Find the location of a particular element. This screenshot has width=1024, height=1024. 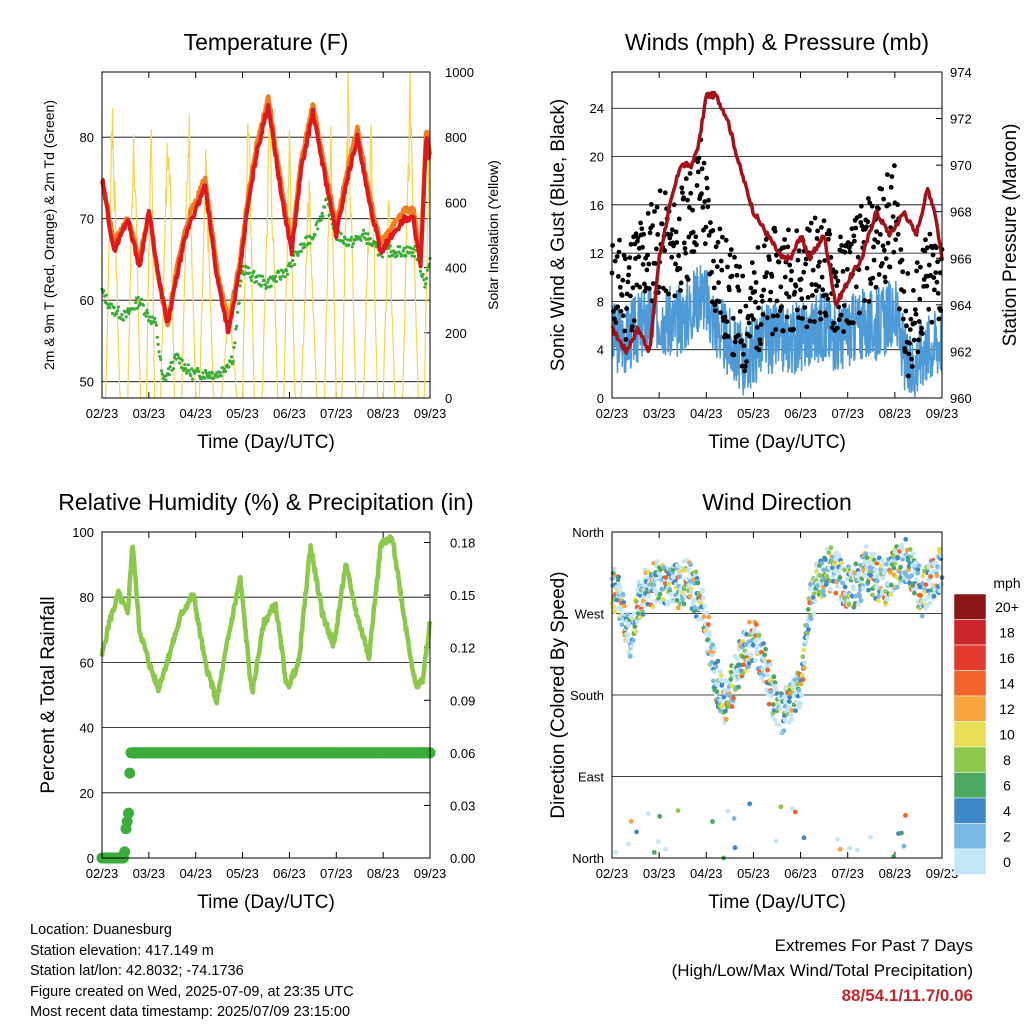

direction-legend-title: mph is located at coordinates (1006, 583).